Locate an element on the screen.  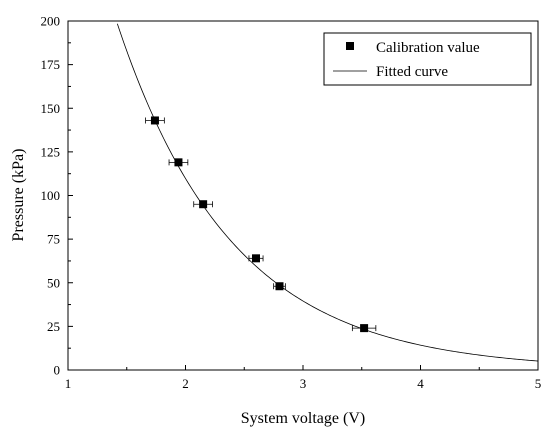
y-tick-label: 0 is located at coordinates (57, 370).